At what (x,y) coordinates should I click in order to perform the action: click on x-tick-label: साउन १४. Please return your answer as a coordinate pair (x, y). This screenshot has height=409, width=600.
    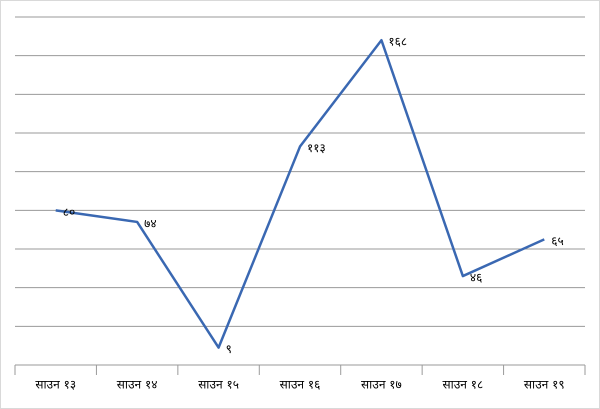
    Looking at the image, I should click on (137, 385).